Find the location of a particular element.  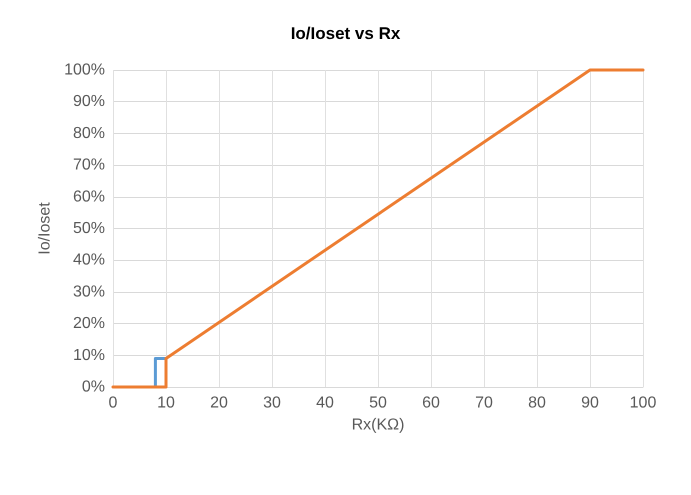

y-tick-label: 30% is located at coordinates (88, 291).